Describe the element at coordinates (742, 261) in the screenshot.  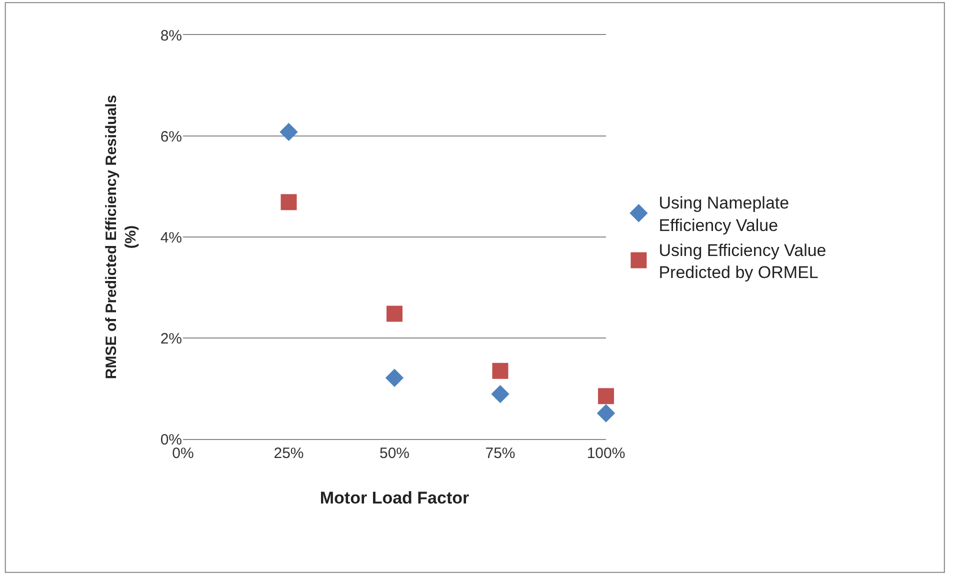
I see `legend-label: Using Efficiency Value Predicted by ORMEL` at that location.